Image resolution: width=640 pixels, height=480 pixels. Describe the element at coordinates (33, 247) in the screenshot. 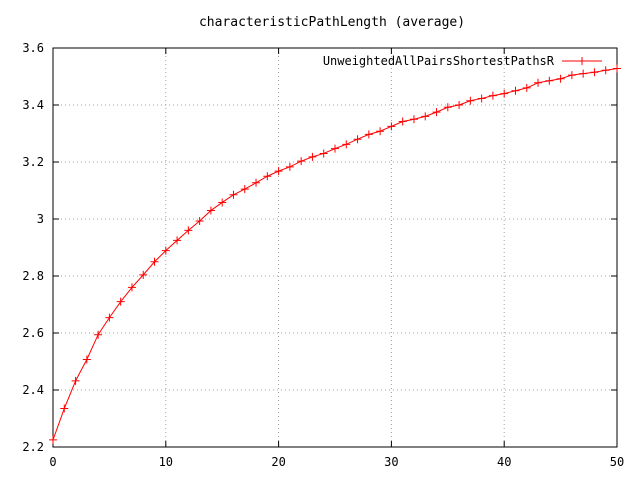

I see `y-axis-tick-labels: 2.2 2.4 2.6 2.8 3 3.2 3.4 3.6` at that location.